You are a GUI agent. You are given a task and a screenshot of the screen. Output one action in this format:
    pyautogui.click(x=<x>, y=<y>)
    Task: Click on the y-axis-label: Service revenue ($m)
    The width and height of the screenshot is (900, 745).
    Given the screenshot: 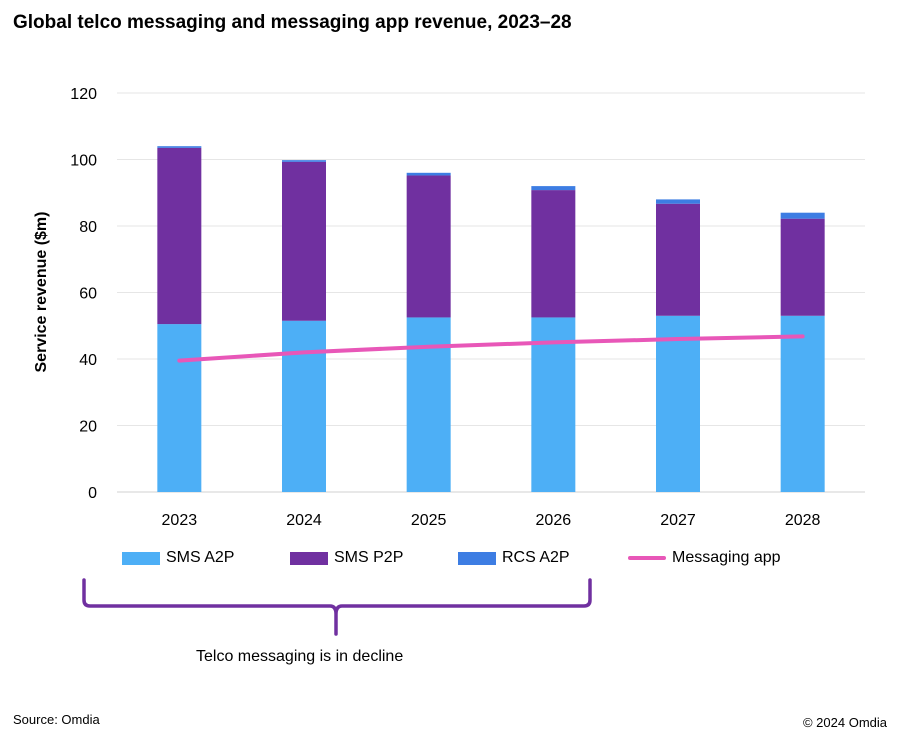 What is the action you would take?
    pyautogui.click(x=41, y=292)
    